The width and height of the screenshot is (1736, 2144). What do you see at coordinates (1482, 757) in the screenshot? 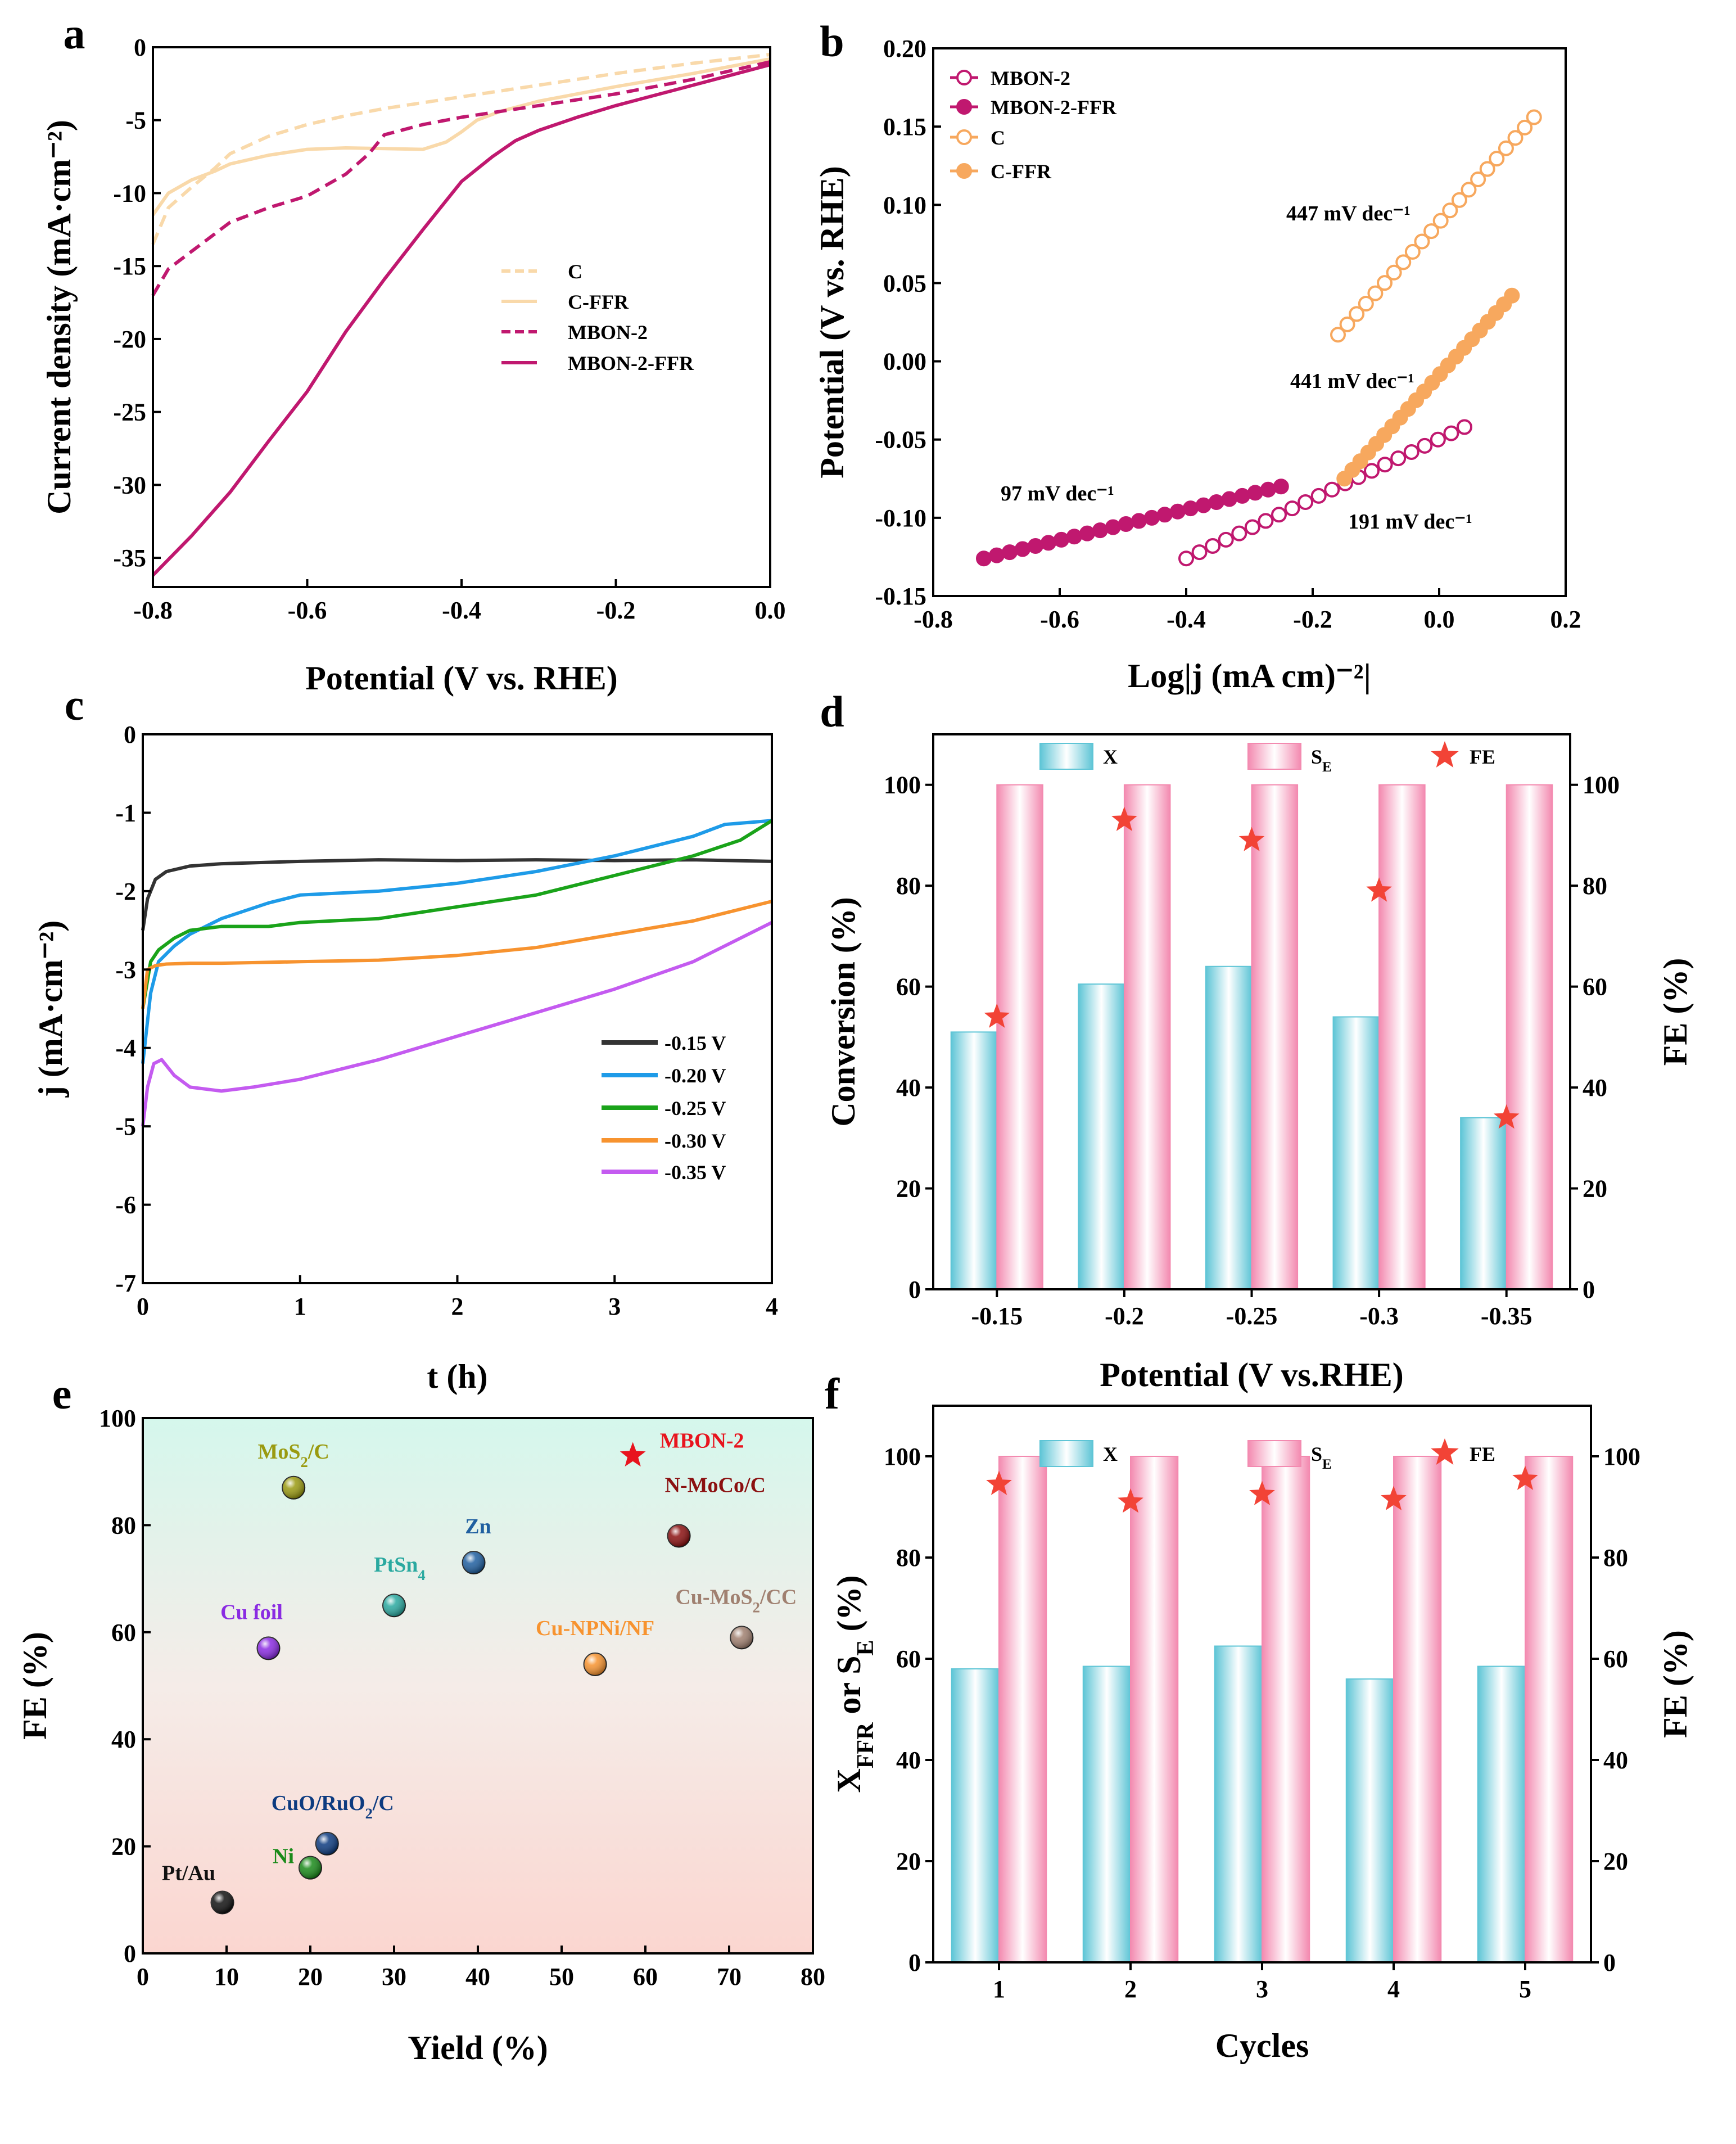
I see `legend-label: FE` at bounding box center [1482, 757].